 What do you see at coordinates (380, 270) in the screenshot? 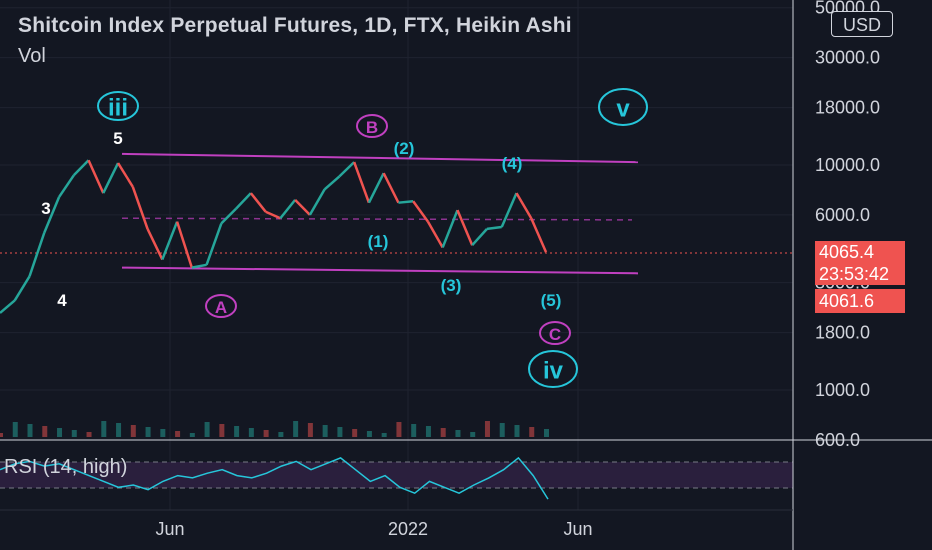
I see `channel-lower` at bounding box center [380, 270].